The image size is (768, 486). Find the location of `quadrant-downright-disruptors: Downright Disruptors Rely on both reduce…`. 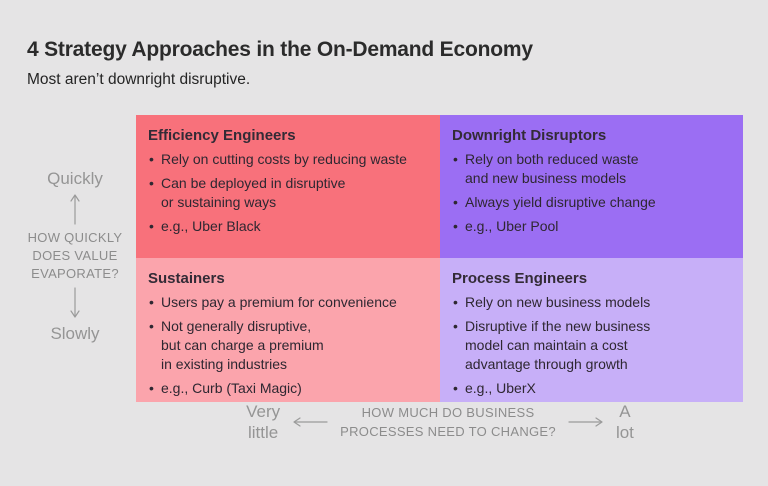

quadrant-downright-disruptors: Downright Disruptors Rely on both reduce… is located at coordinates (591, 186).